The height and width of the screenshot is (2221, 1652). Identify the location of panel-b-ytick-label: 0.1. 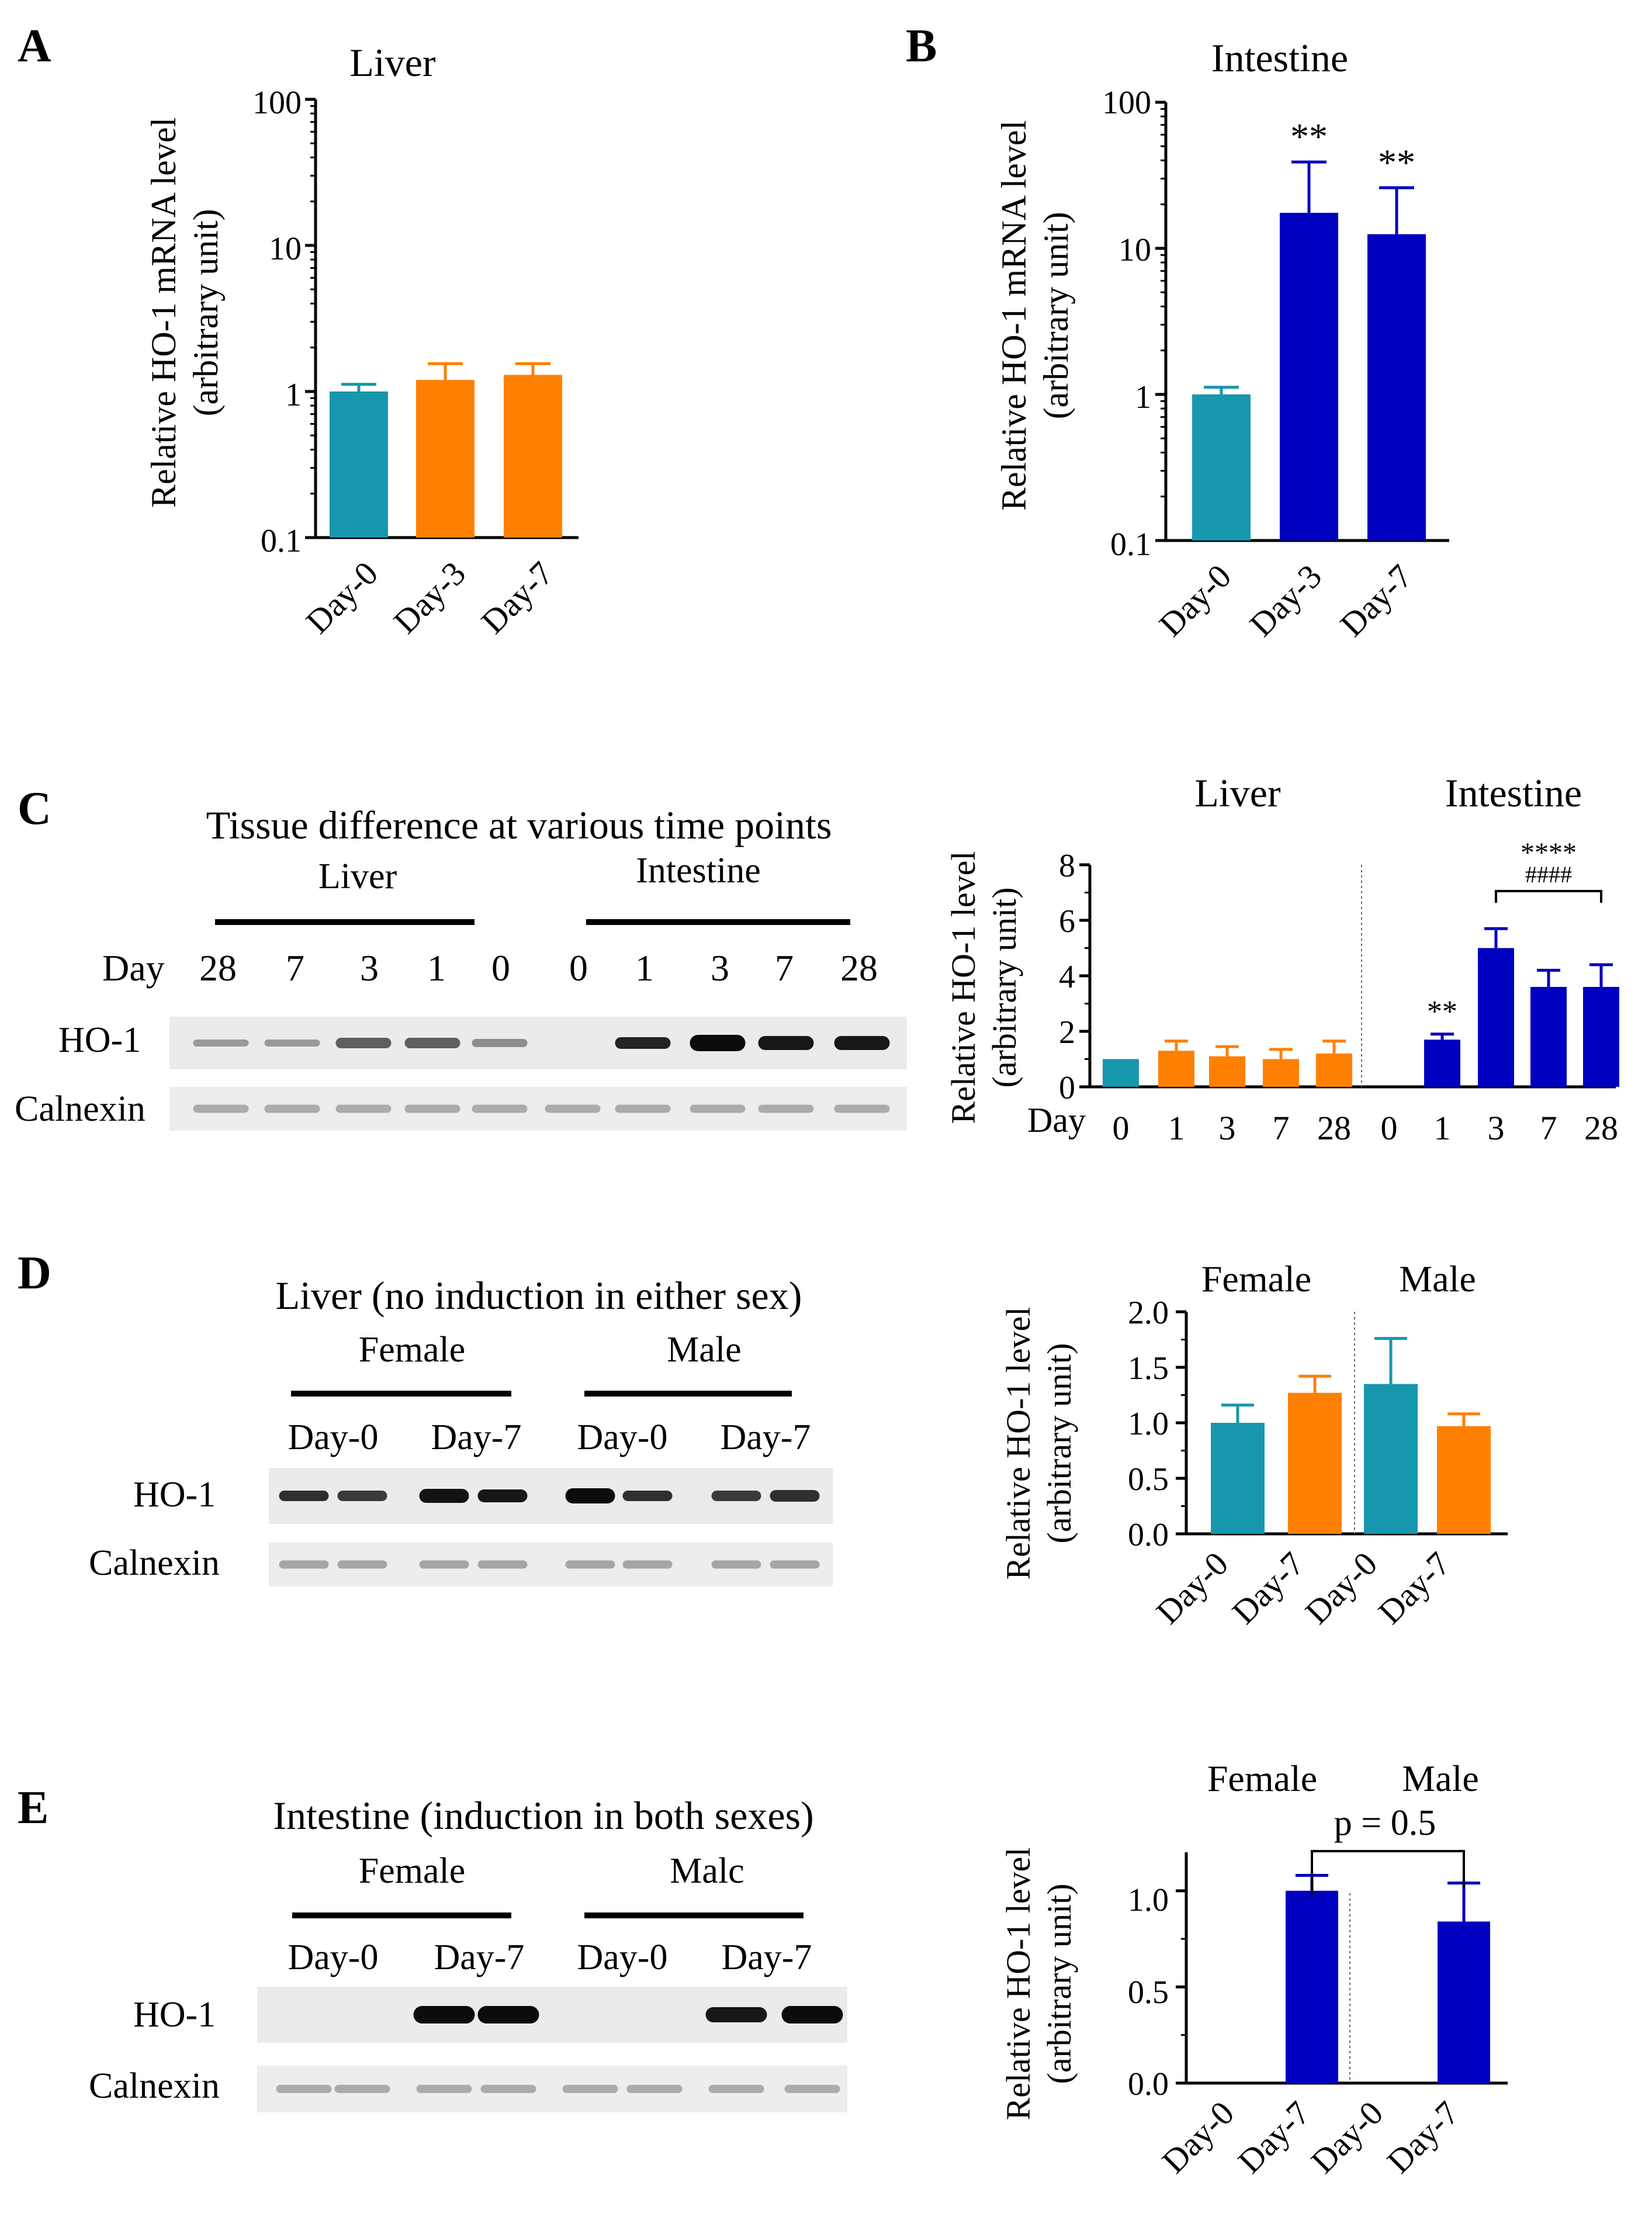
(1130, 545).